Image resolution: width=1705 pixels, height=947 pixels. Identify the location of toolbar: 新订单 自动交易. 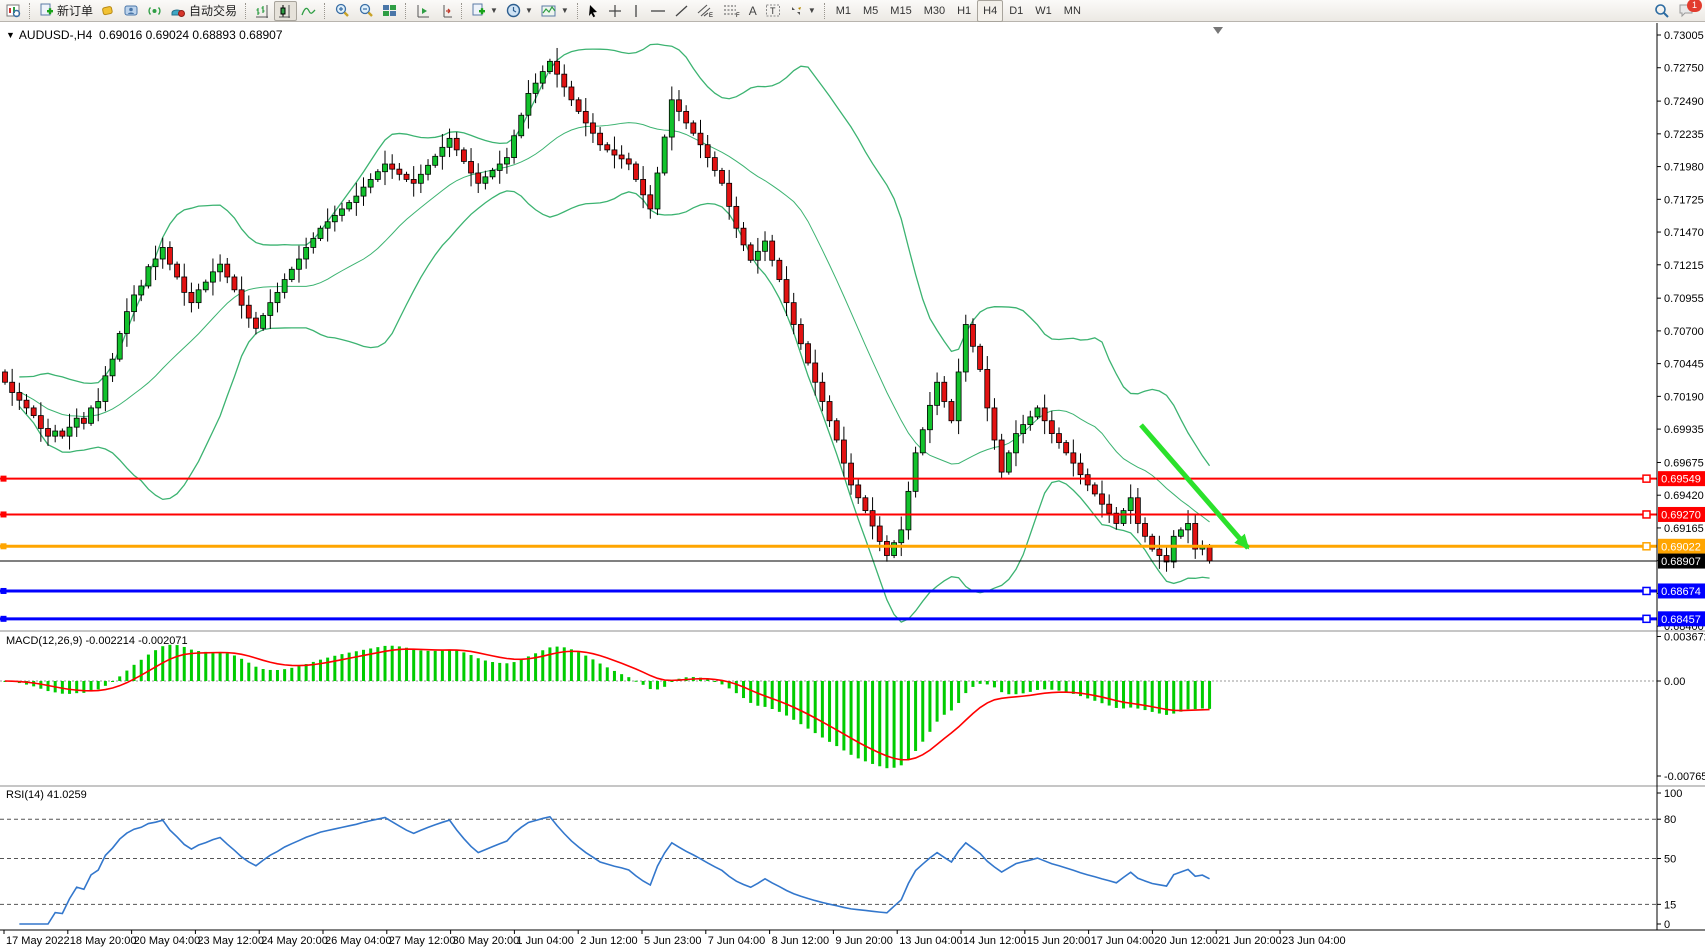
(852, 11).